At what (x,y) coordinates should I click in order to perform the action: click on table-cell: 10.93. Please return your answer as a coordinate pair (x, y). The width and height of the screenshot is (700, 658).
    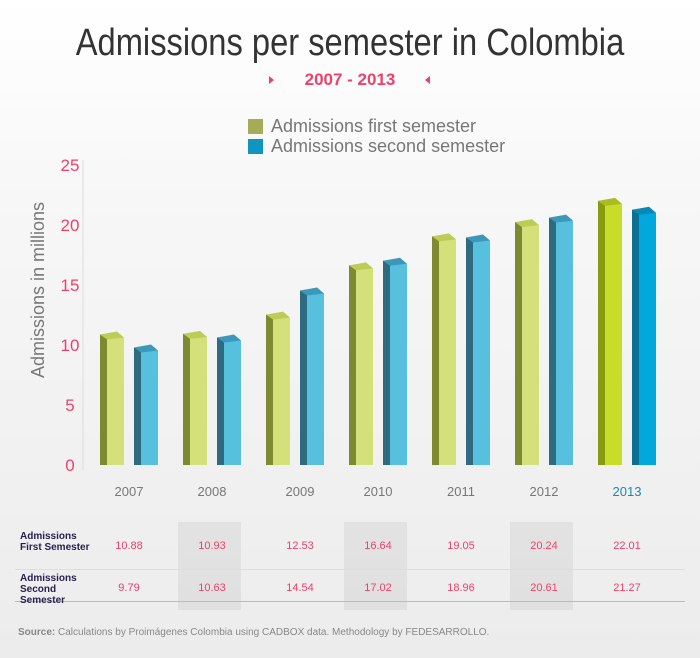
    Looking at the image, I should click on (212, 546).